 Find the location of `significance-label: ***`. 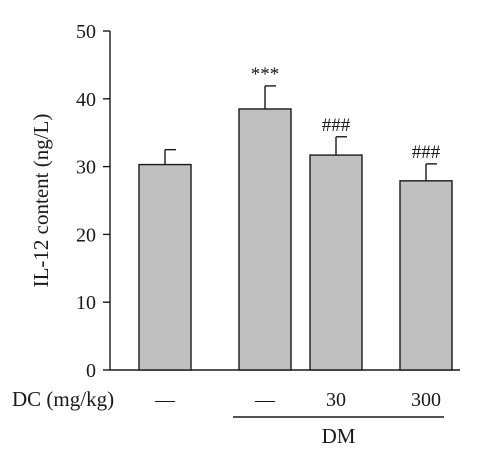

significance-label: *** is located at coordinates (265, 74).